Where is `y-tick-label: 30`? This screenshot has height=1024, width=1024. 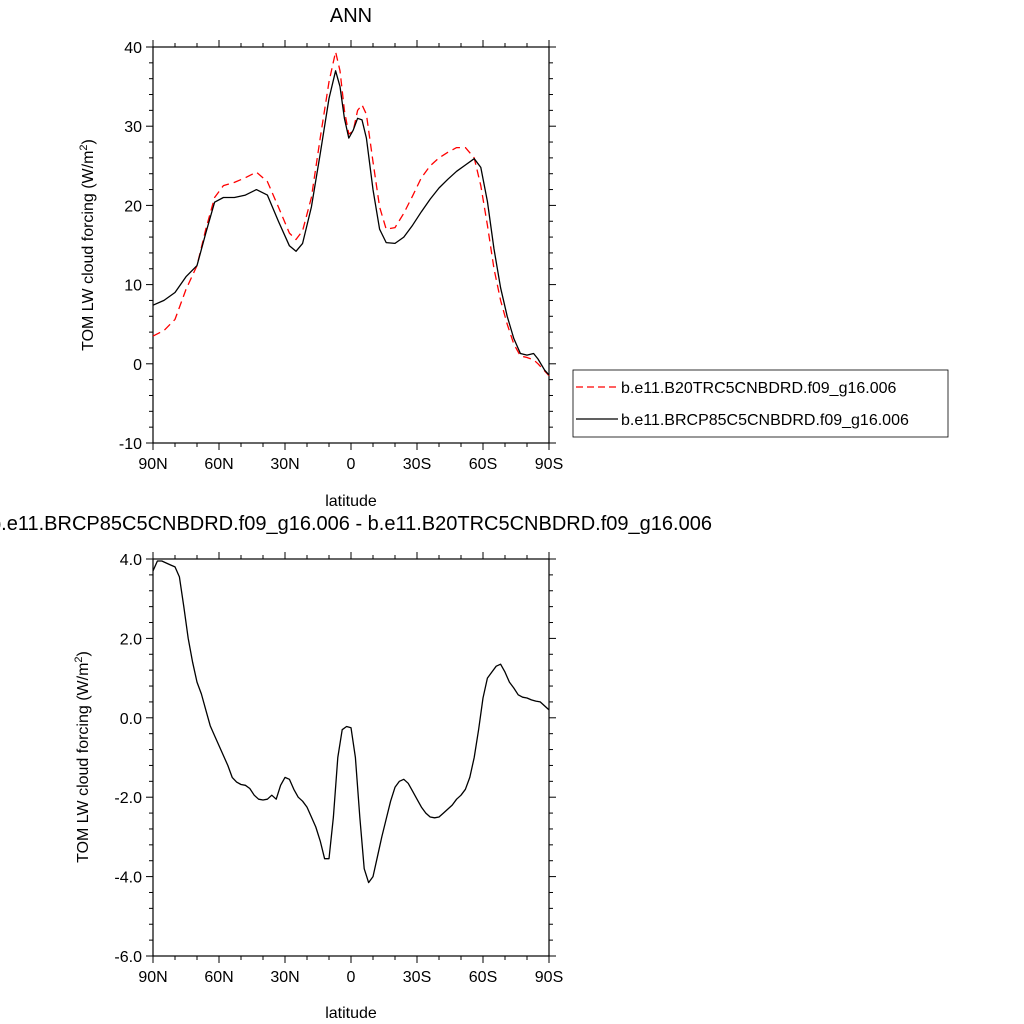 y-tick-label: 30 is located at coordinates (133, 127).